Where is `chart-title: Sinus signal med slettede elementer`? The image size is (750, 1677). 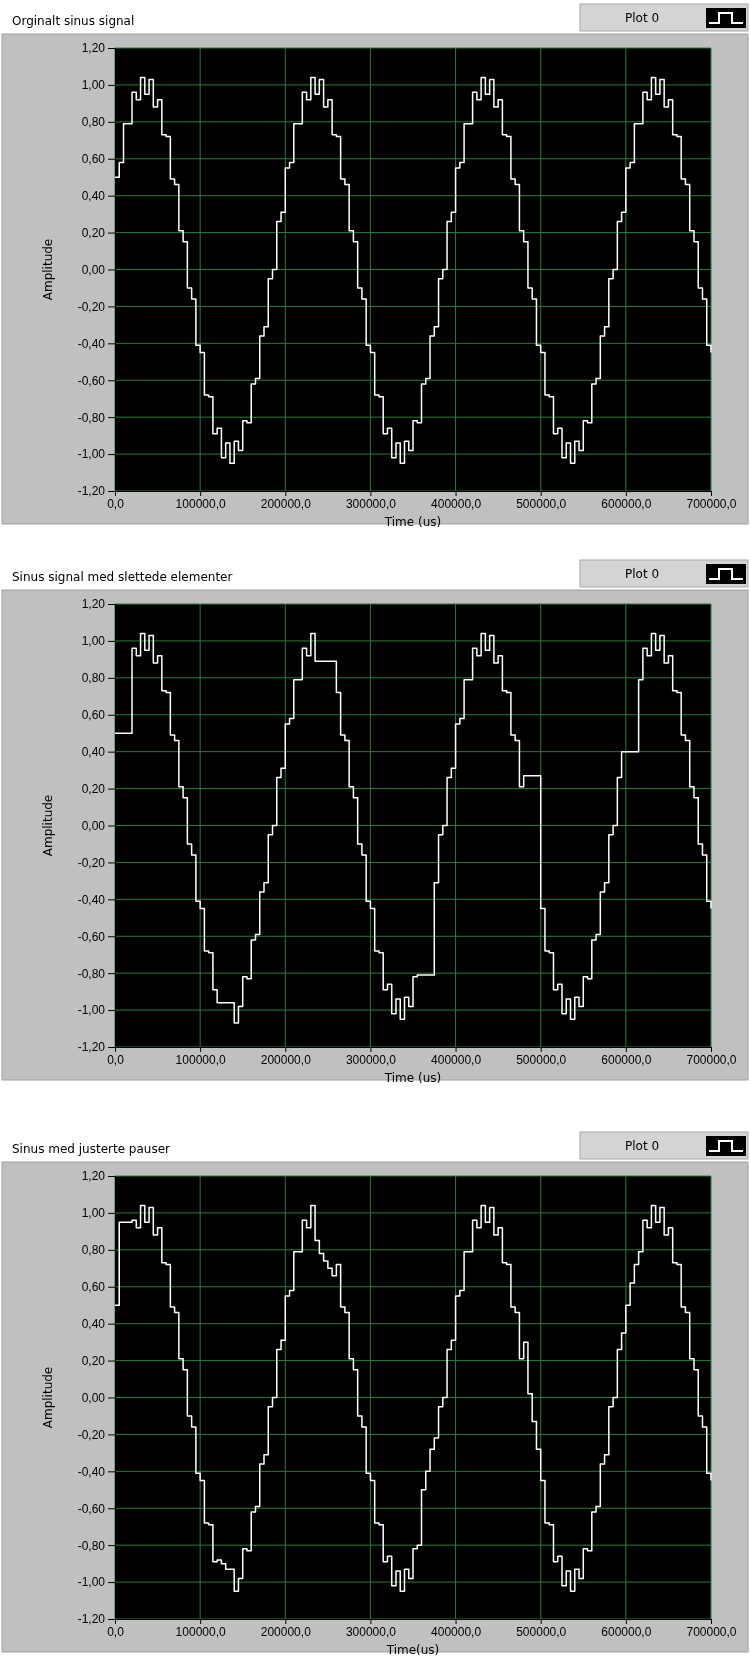 chart-title: Sinus signal med slettede elementer is located at coordinates (122, 577).